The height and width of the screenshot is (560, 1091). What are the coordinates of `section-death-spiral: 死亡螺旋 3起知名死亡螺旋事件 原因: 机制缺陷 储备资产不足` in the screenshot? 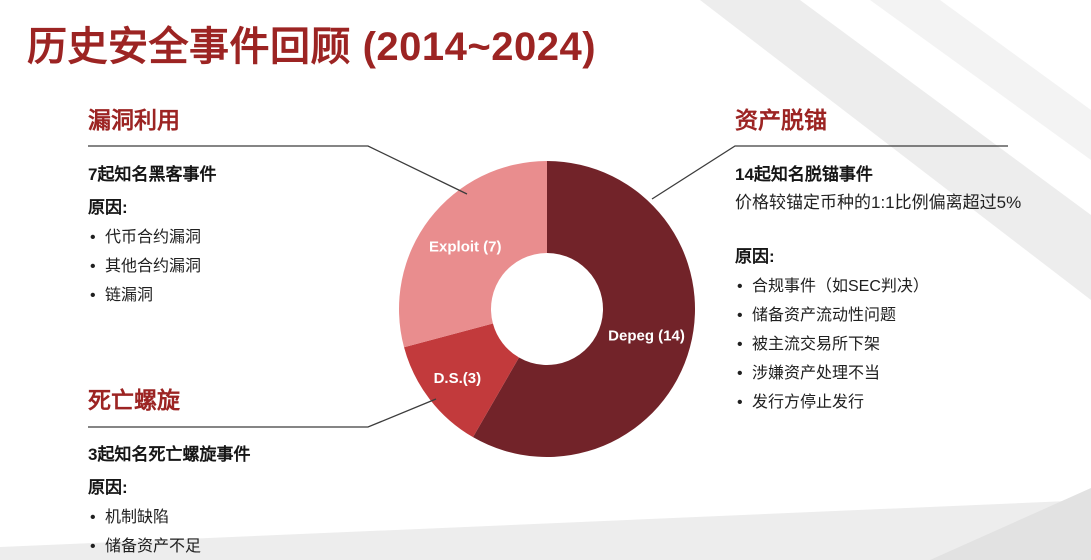 It's located at (238, 470).